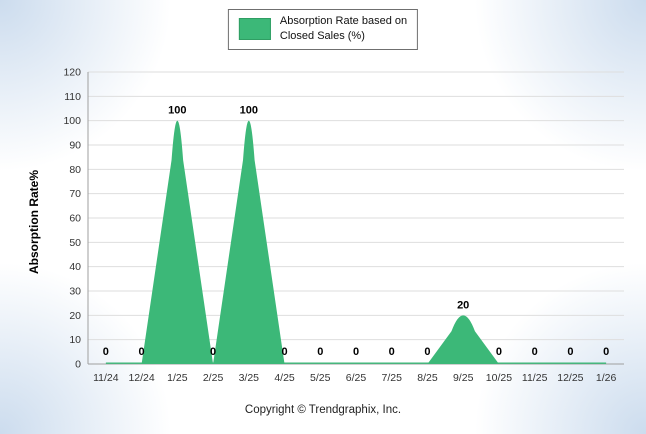 This screenshot has height=434, width=646. Describe the element at coordinates (249, 378) in the screenshot. I see `svg-text: 3/25` at that location.